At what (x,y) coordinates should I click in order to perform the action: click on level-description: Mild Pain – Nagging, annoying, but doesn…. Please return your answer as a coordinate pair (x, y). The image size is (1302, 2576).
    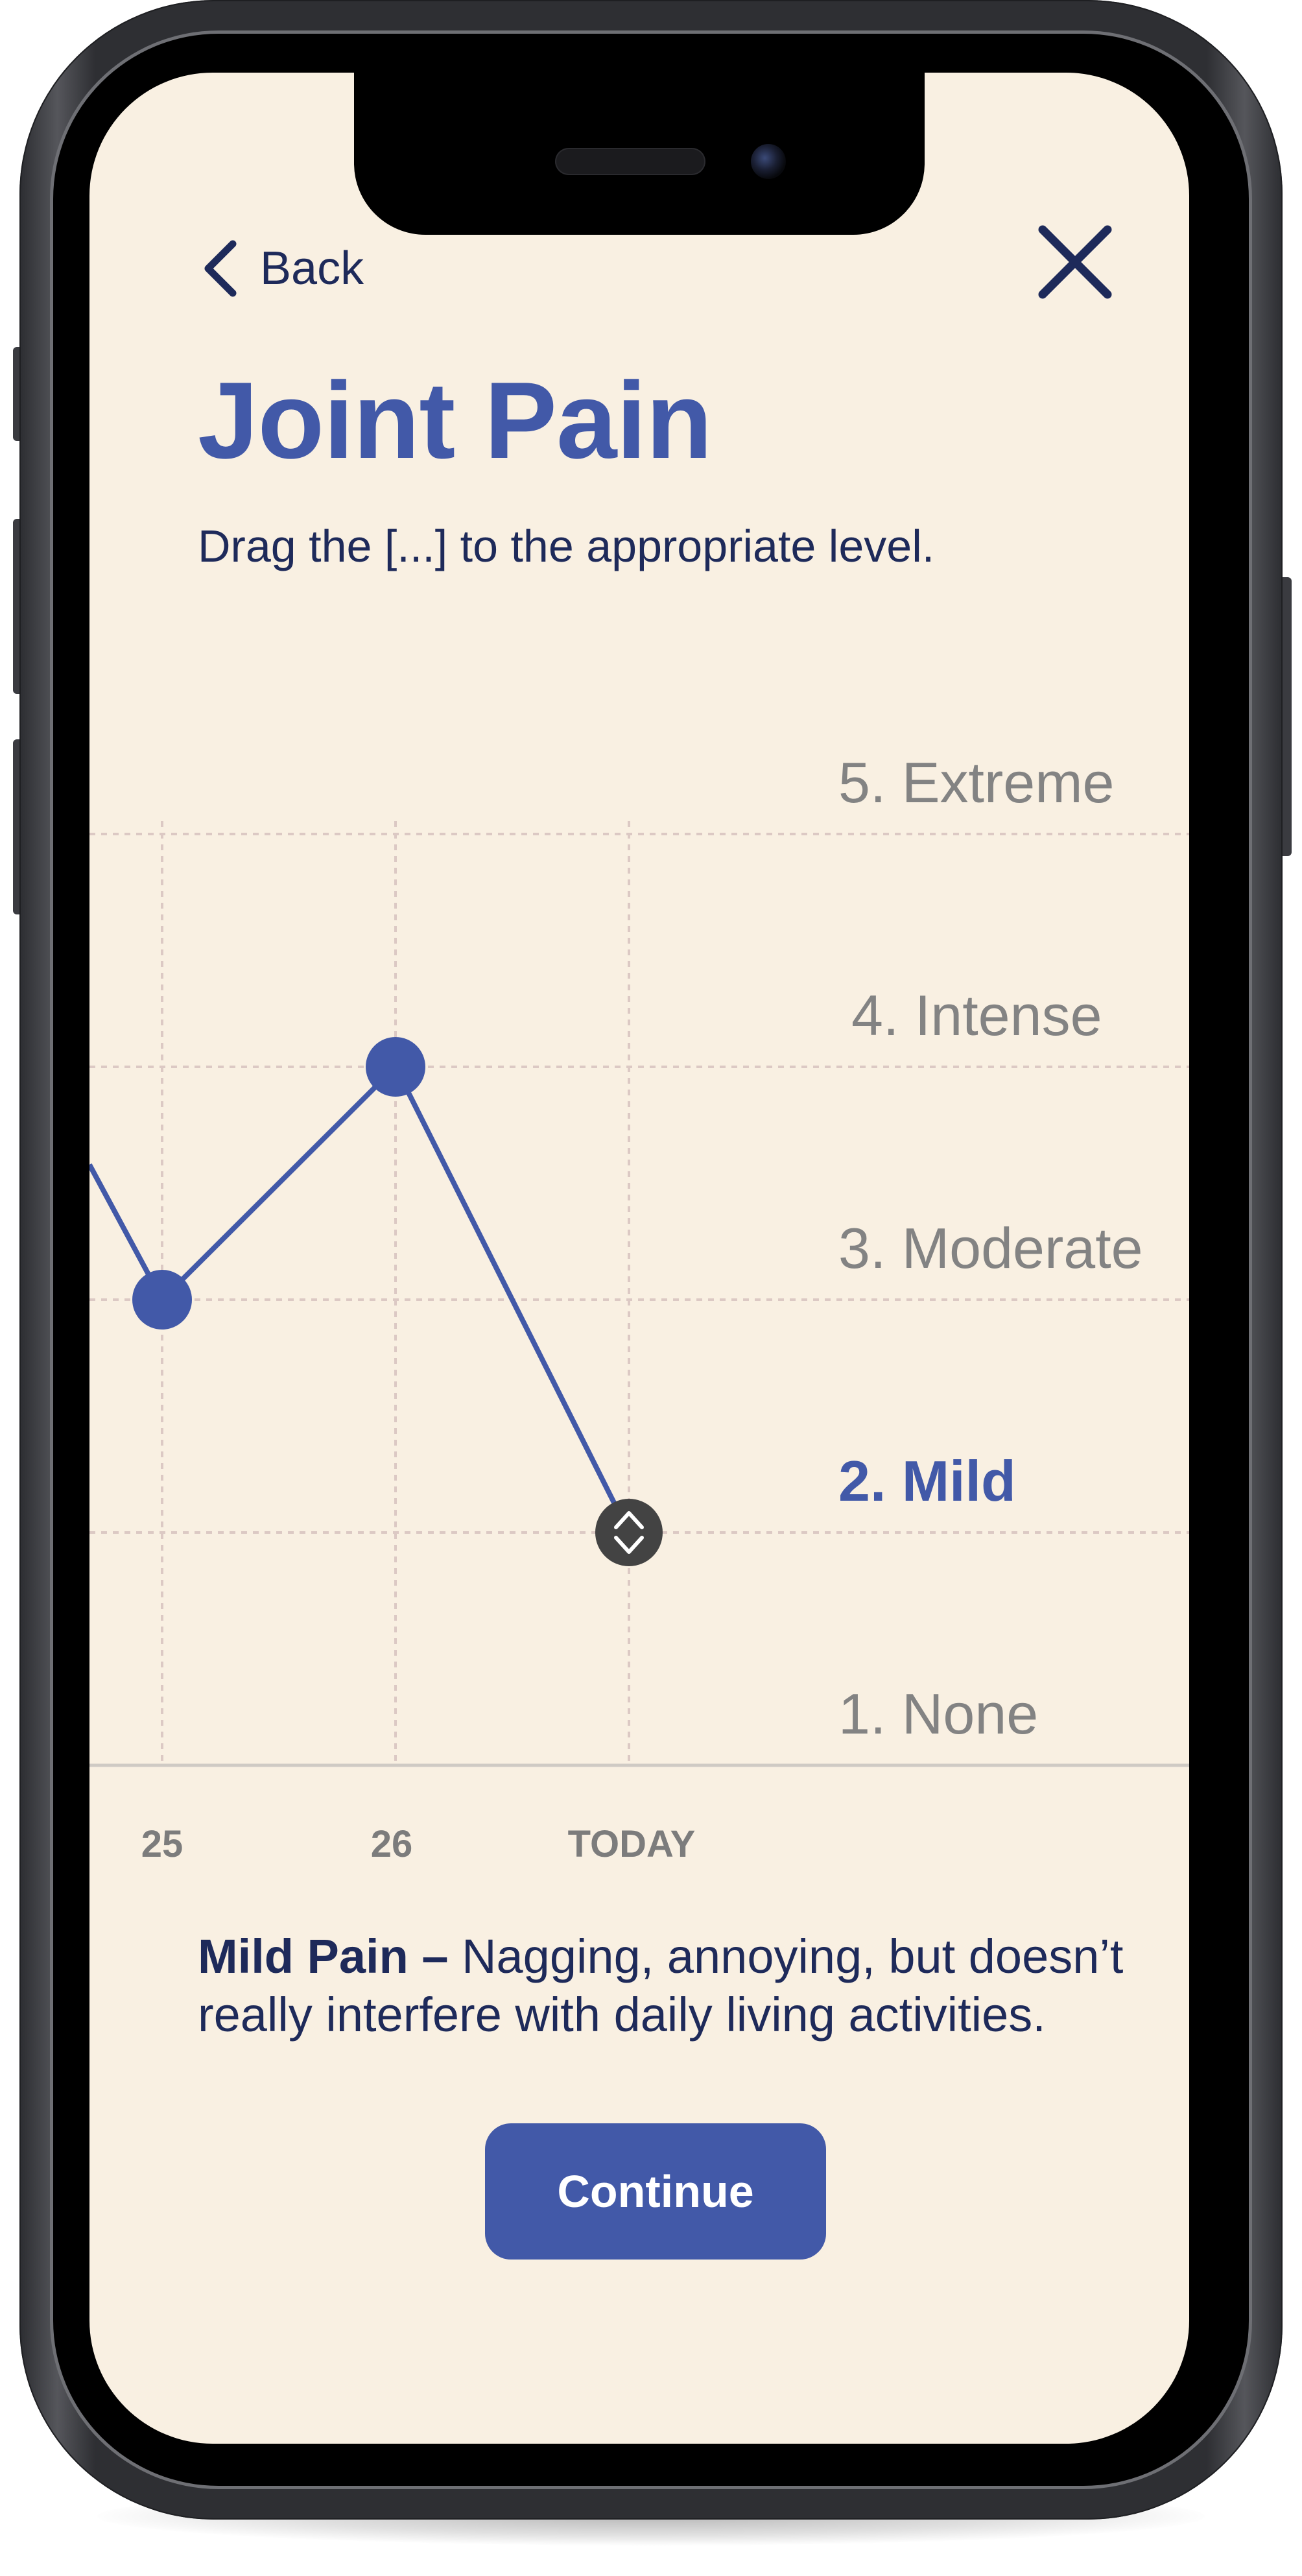
    Looking at the image, I should click on (668, 1985).